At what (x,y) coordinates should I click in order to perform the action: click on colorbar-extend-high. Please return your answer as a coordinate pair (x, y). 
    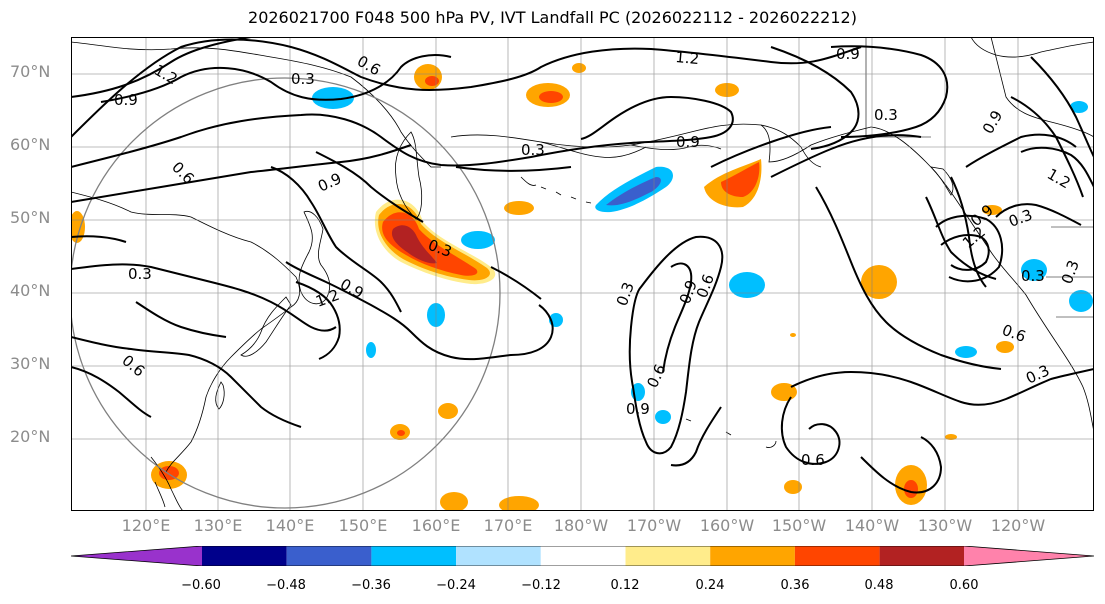
    Looking at the image, I should click on (1029, 556).